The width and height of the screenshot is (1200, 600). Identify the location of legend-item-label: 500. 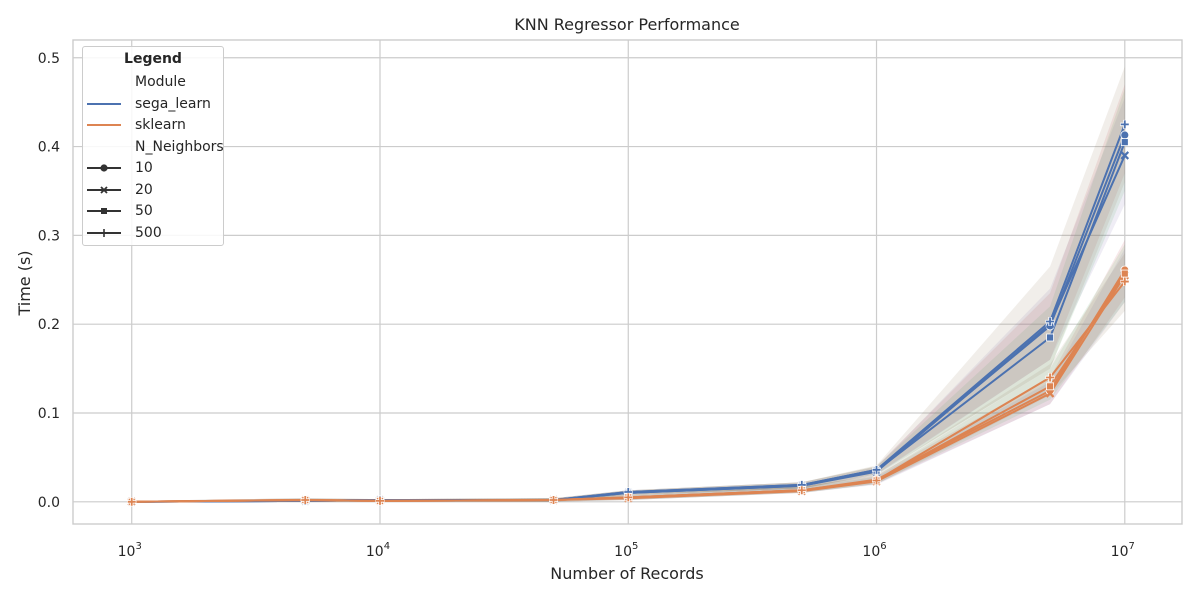
(148, 233).